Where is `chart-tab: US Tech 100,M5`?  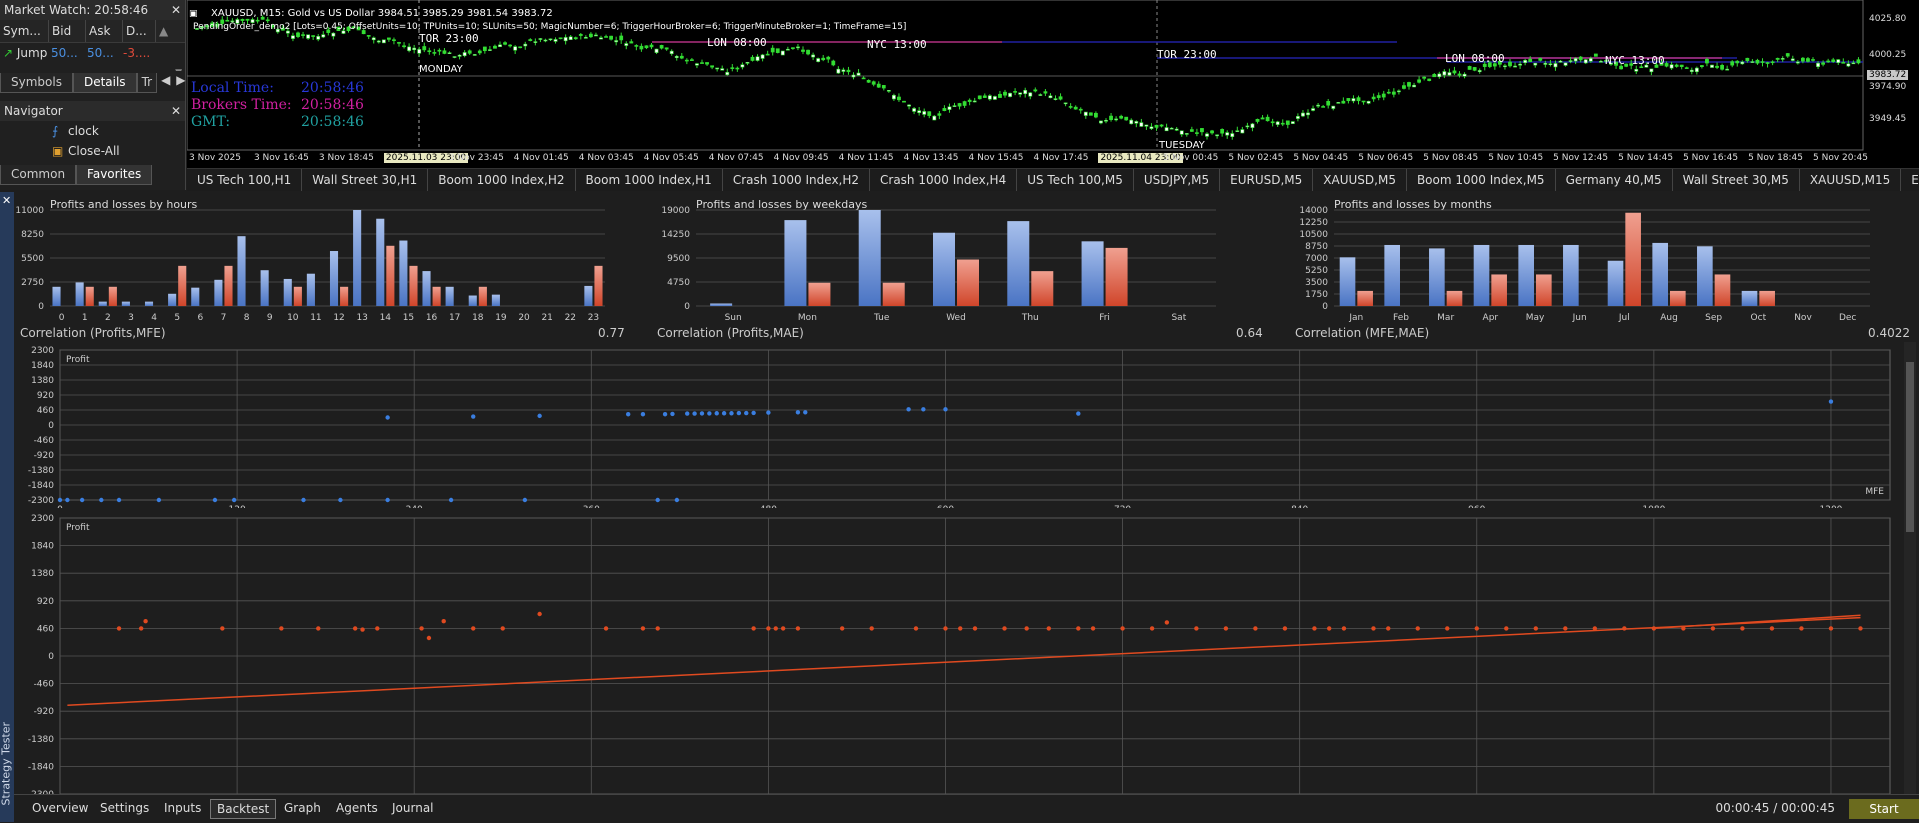 chart-tab: US Tech 100,M5 is located at coordinates (1075, 180).